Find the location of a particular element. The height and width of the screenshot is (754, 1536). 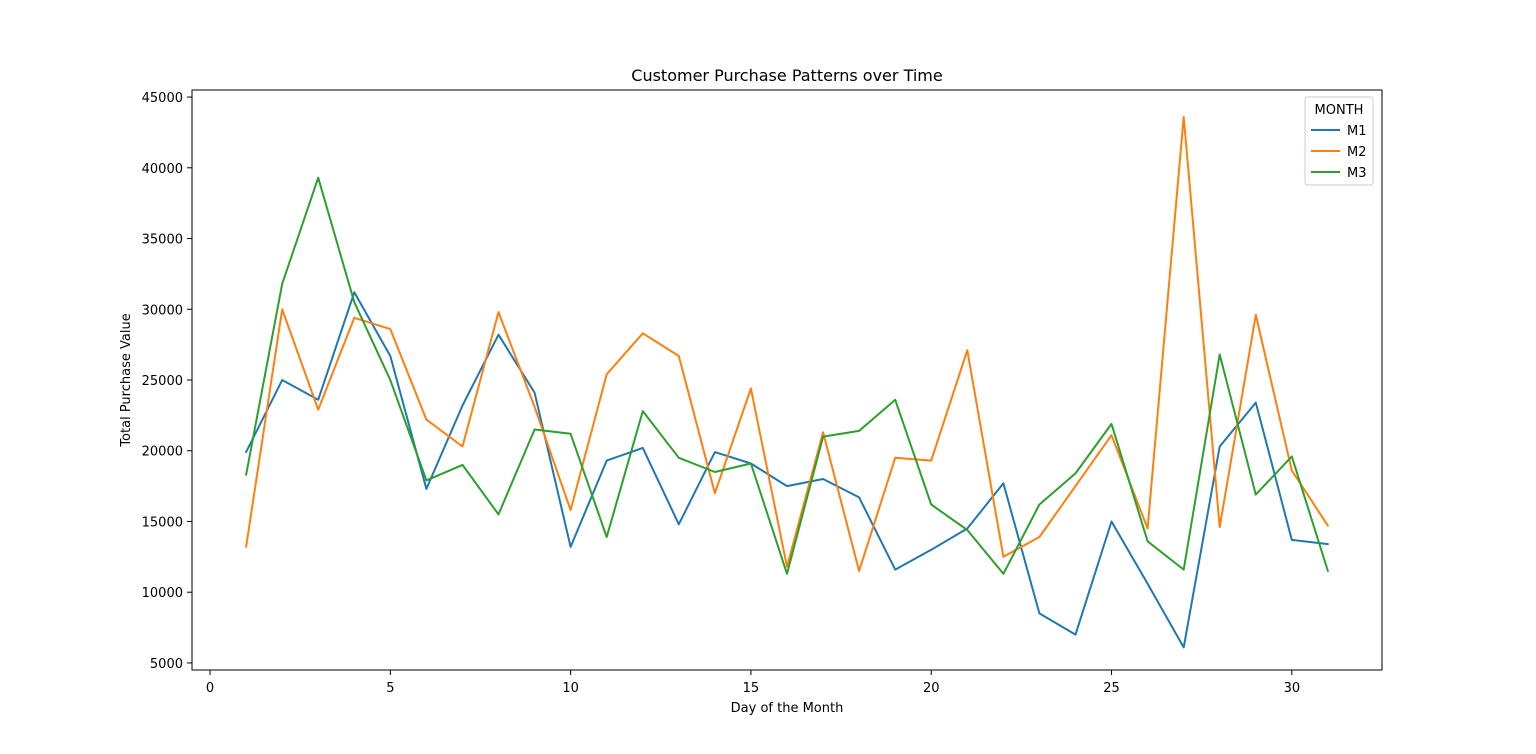

x-tick-label: 0 is located at coordinates (210, 688).